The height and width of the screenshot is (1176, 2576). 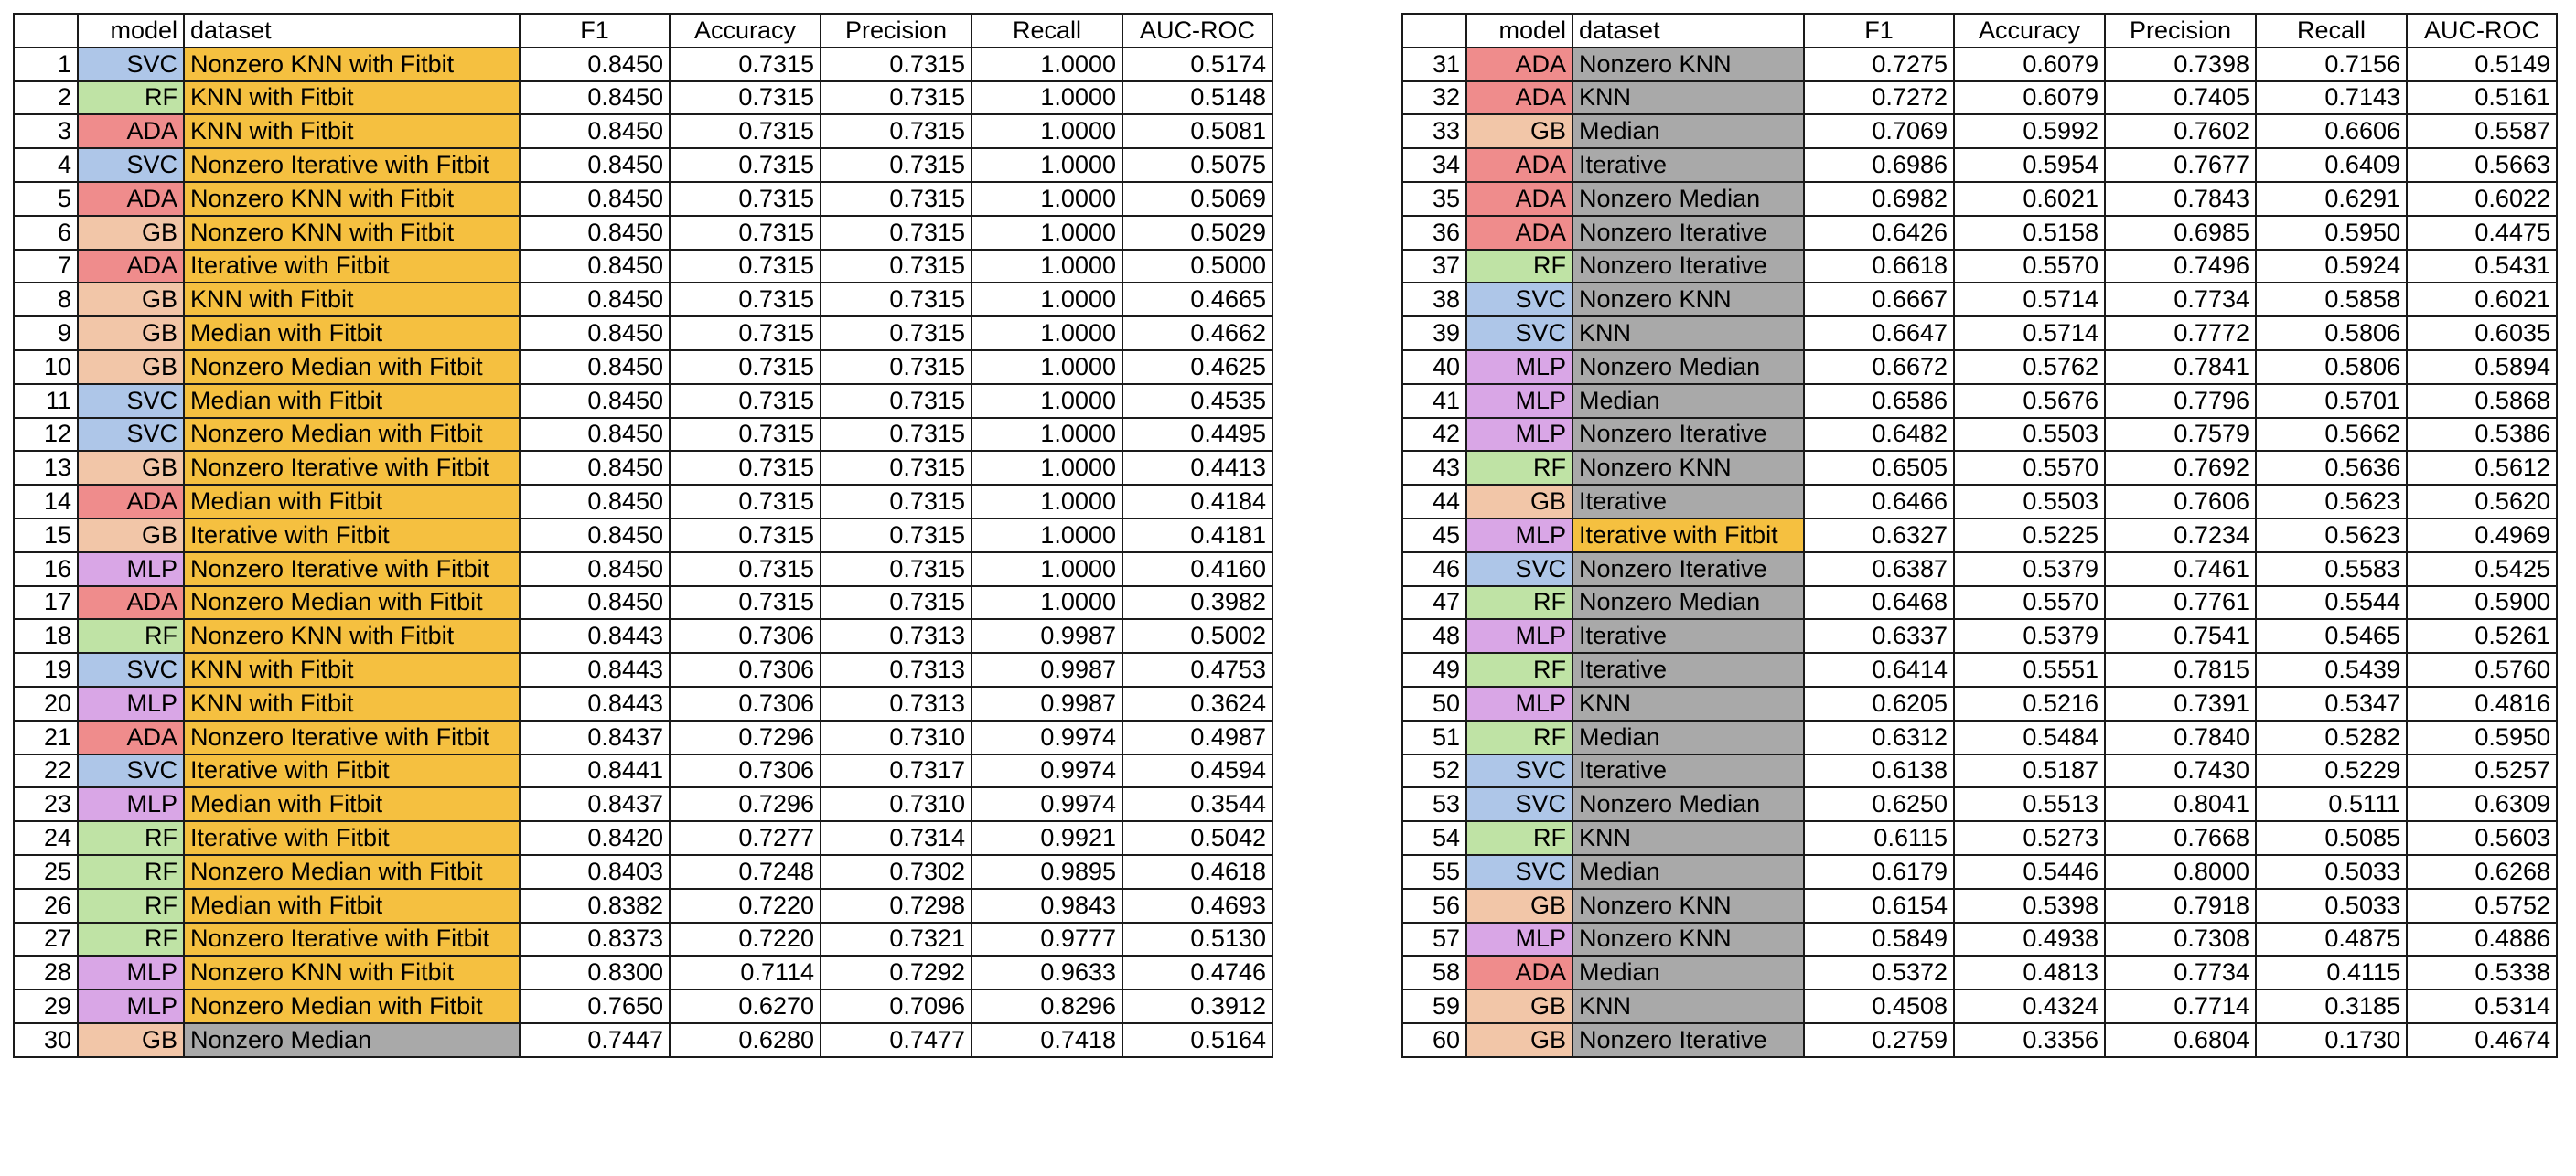 What do you see at coordinates (2180, 771) in the screenshot?
I see `precision-cell: 0.7430` at bounding box center [2180, 771].